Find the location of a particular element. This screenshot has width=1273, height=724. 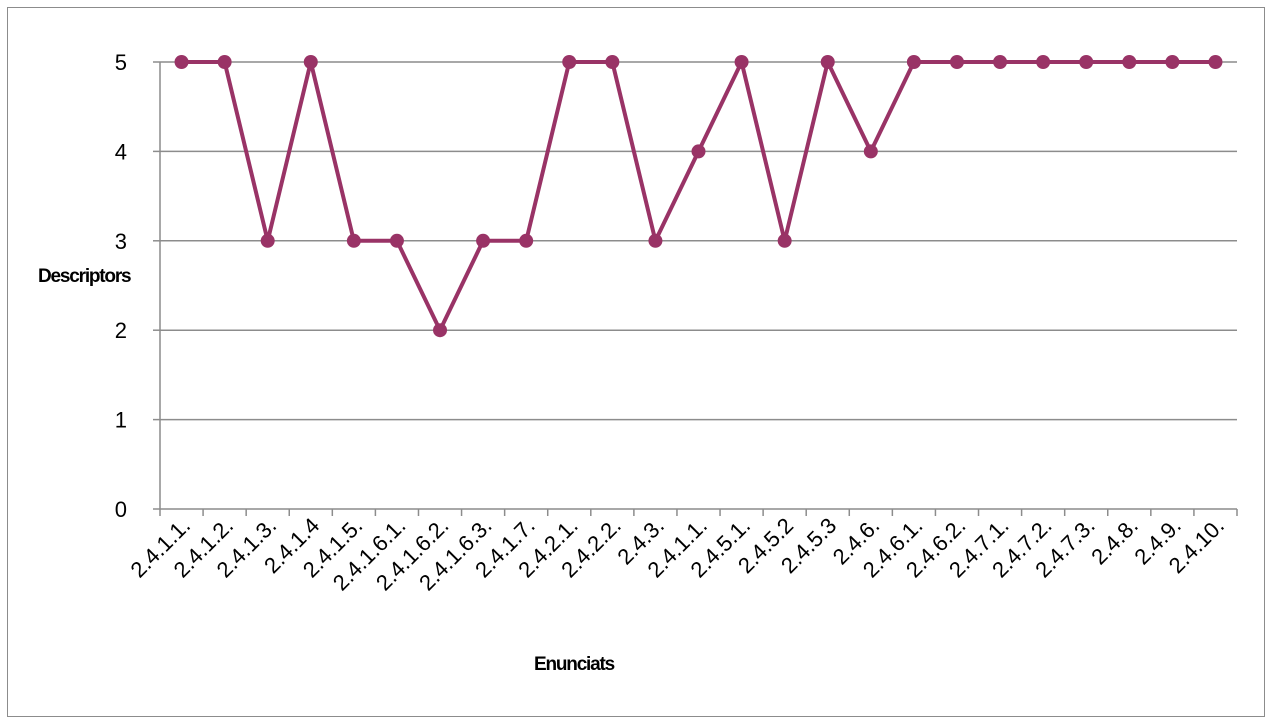

y-tick-labels: 0 1 2 3 4 5 is located at coordinates (121, 286).